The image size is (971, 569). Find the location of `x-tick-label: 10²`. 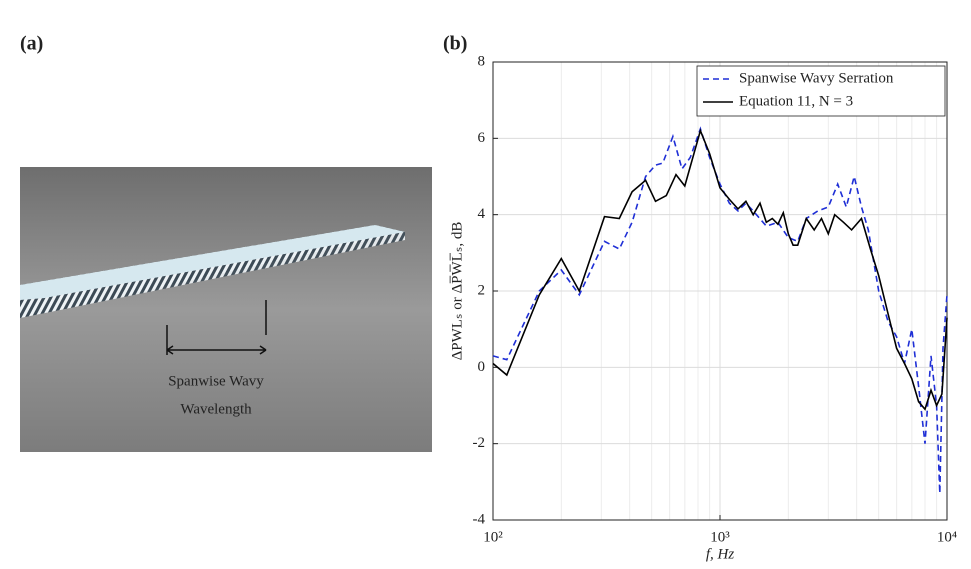

x-tick-label: 10² is located at coordinates (493, 537).